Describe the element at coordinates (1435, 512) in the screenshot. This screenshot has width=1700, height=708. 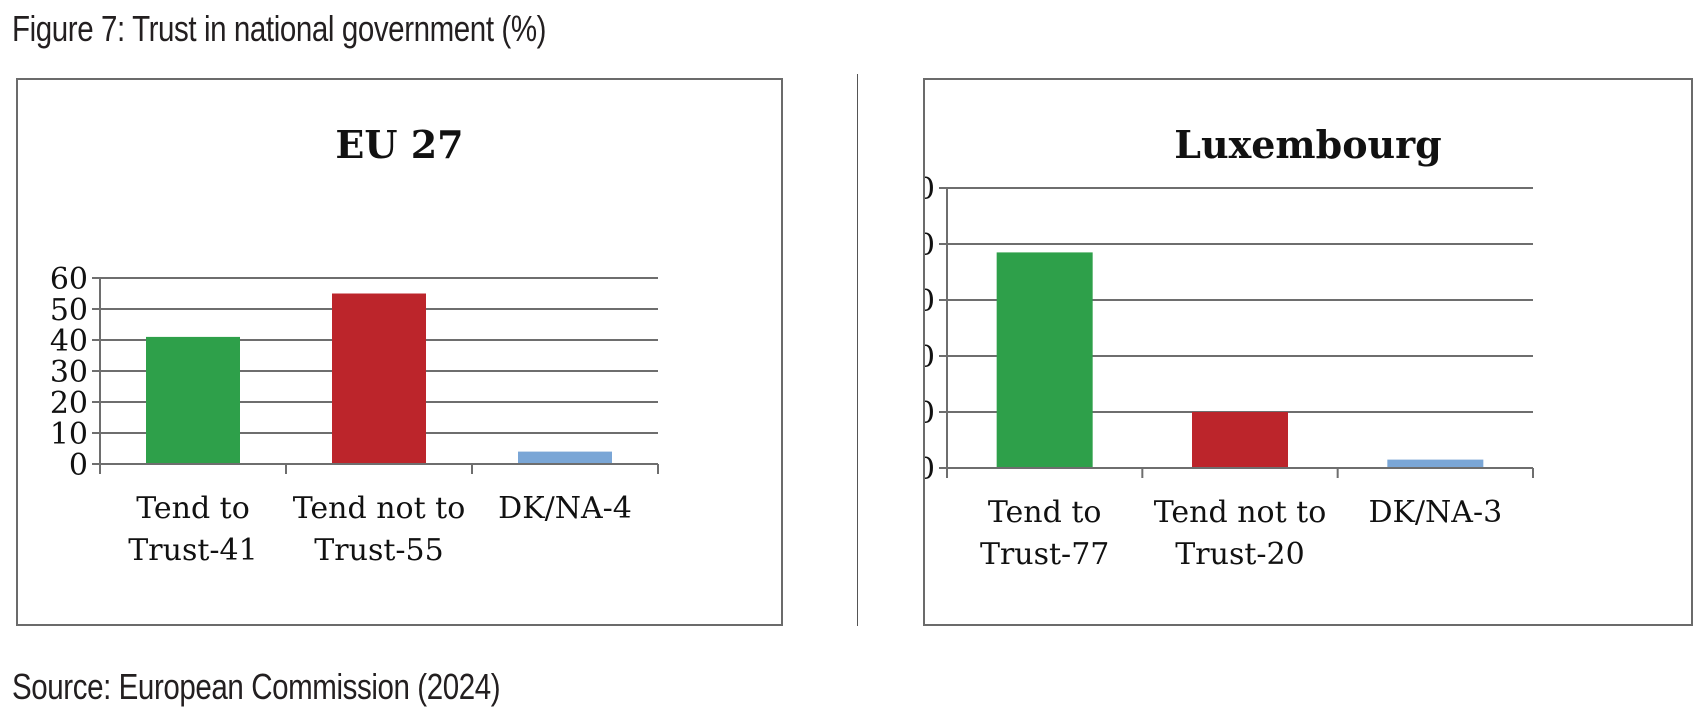
I see `x-tick-label: DK/NA-3` at that location.